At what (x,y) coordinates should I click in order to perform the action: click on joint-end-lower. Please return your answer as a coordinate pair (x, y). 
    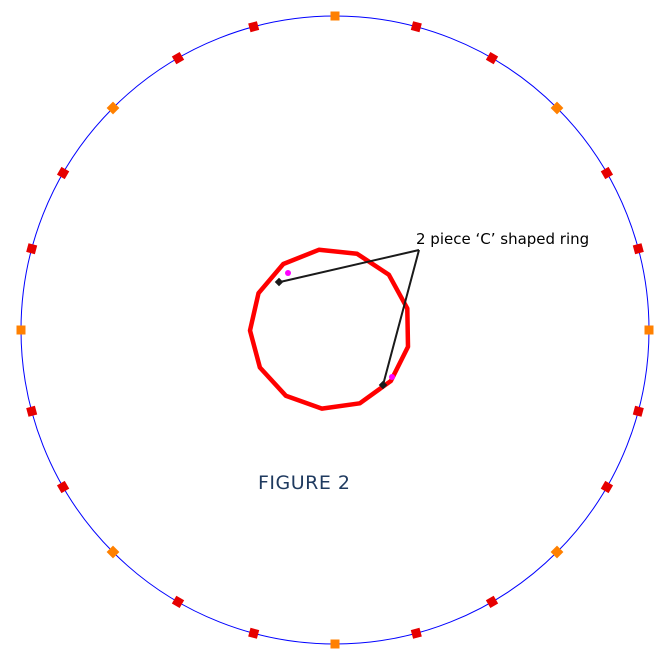
    Looking at the image, I should click on (383, 385).